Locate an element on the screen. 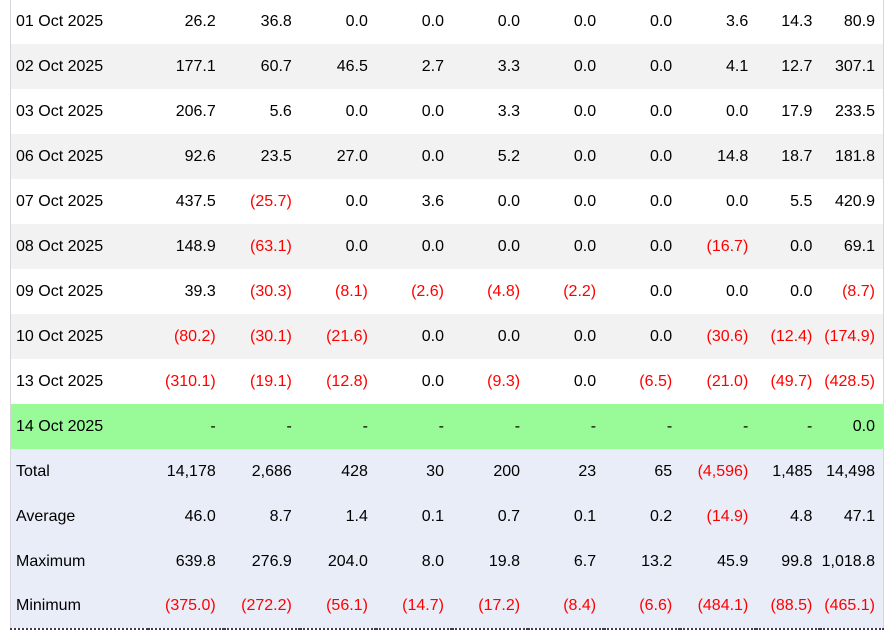 The width and height of the screenshot is (892, 642). value-cell: 233.5 is located at coordinates (854, 111).